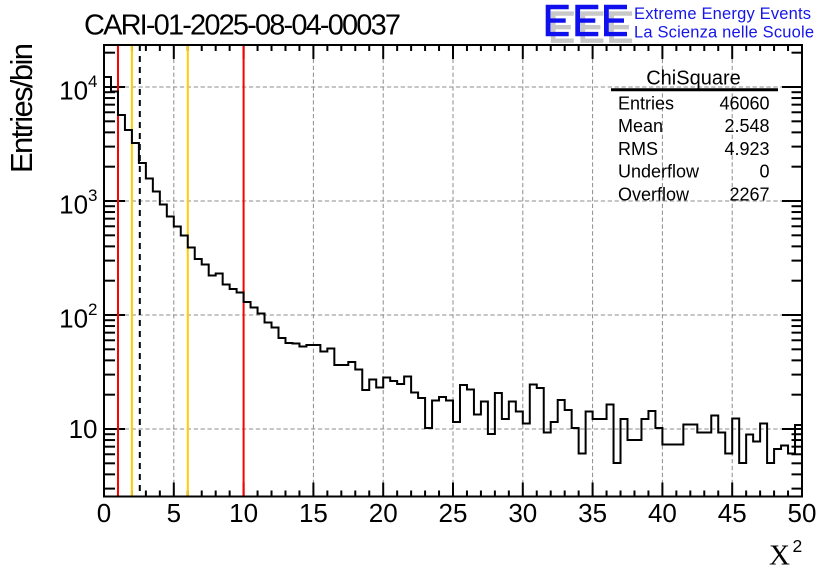  Describe the element at coordinates (638, 149) in the screenshot. I see `svg-text: RMS` at that location.